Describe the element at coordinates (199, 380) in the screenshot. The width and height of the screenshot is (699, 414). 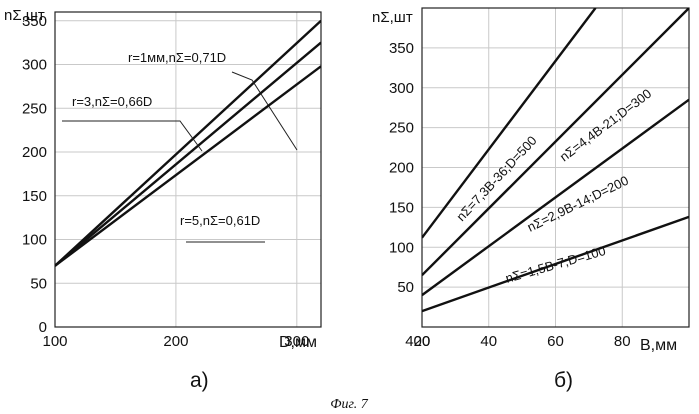
I see `panel-label: а)` at that location.